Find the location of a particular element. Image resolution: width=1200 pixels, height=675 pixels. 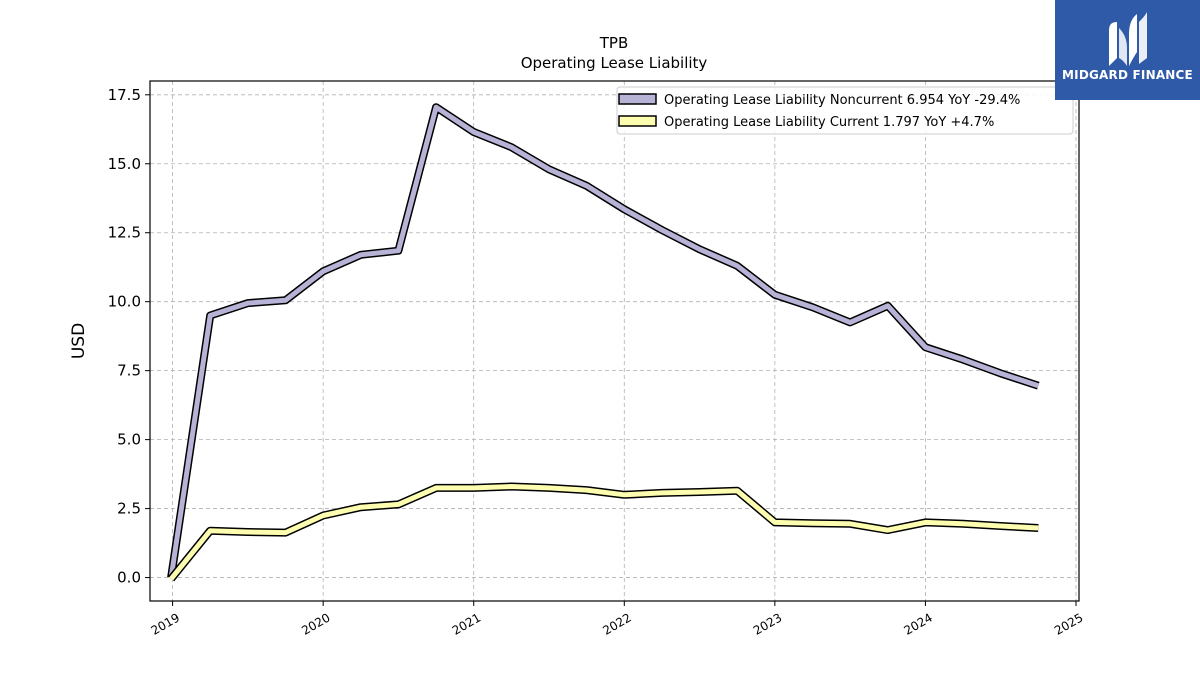

series-outline-current is located at coordinates (603, 532).